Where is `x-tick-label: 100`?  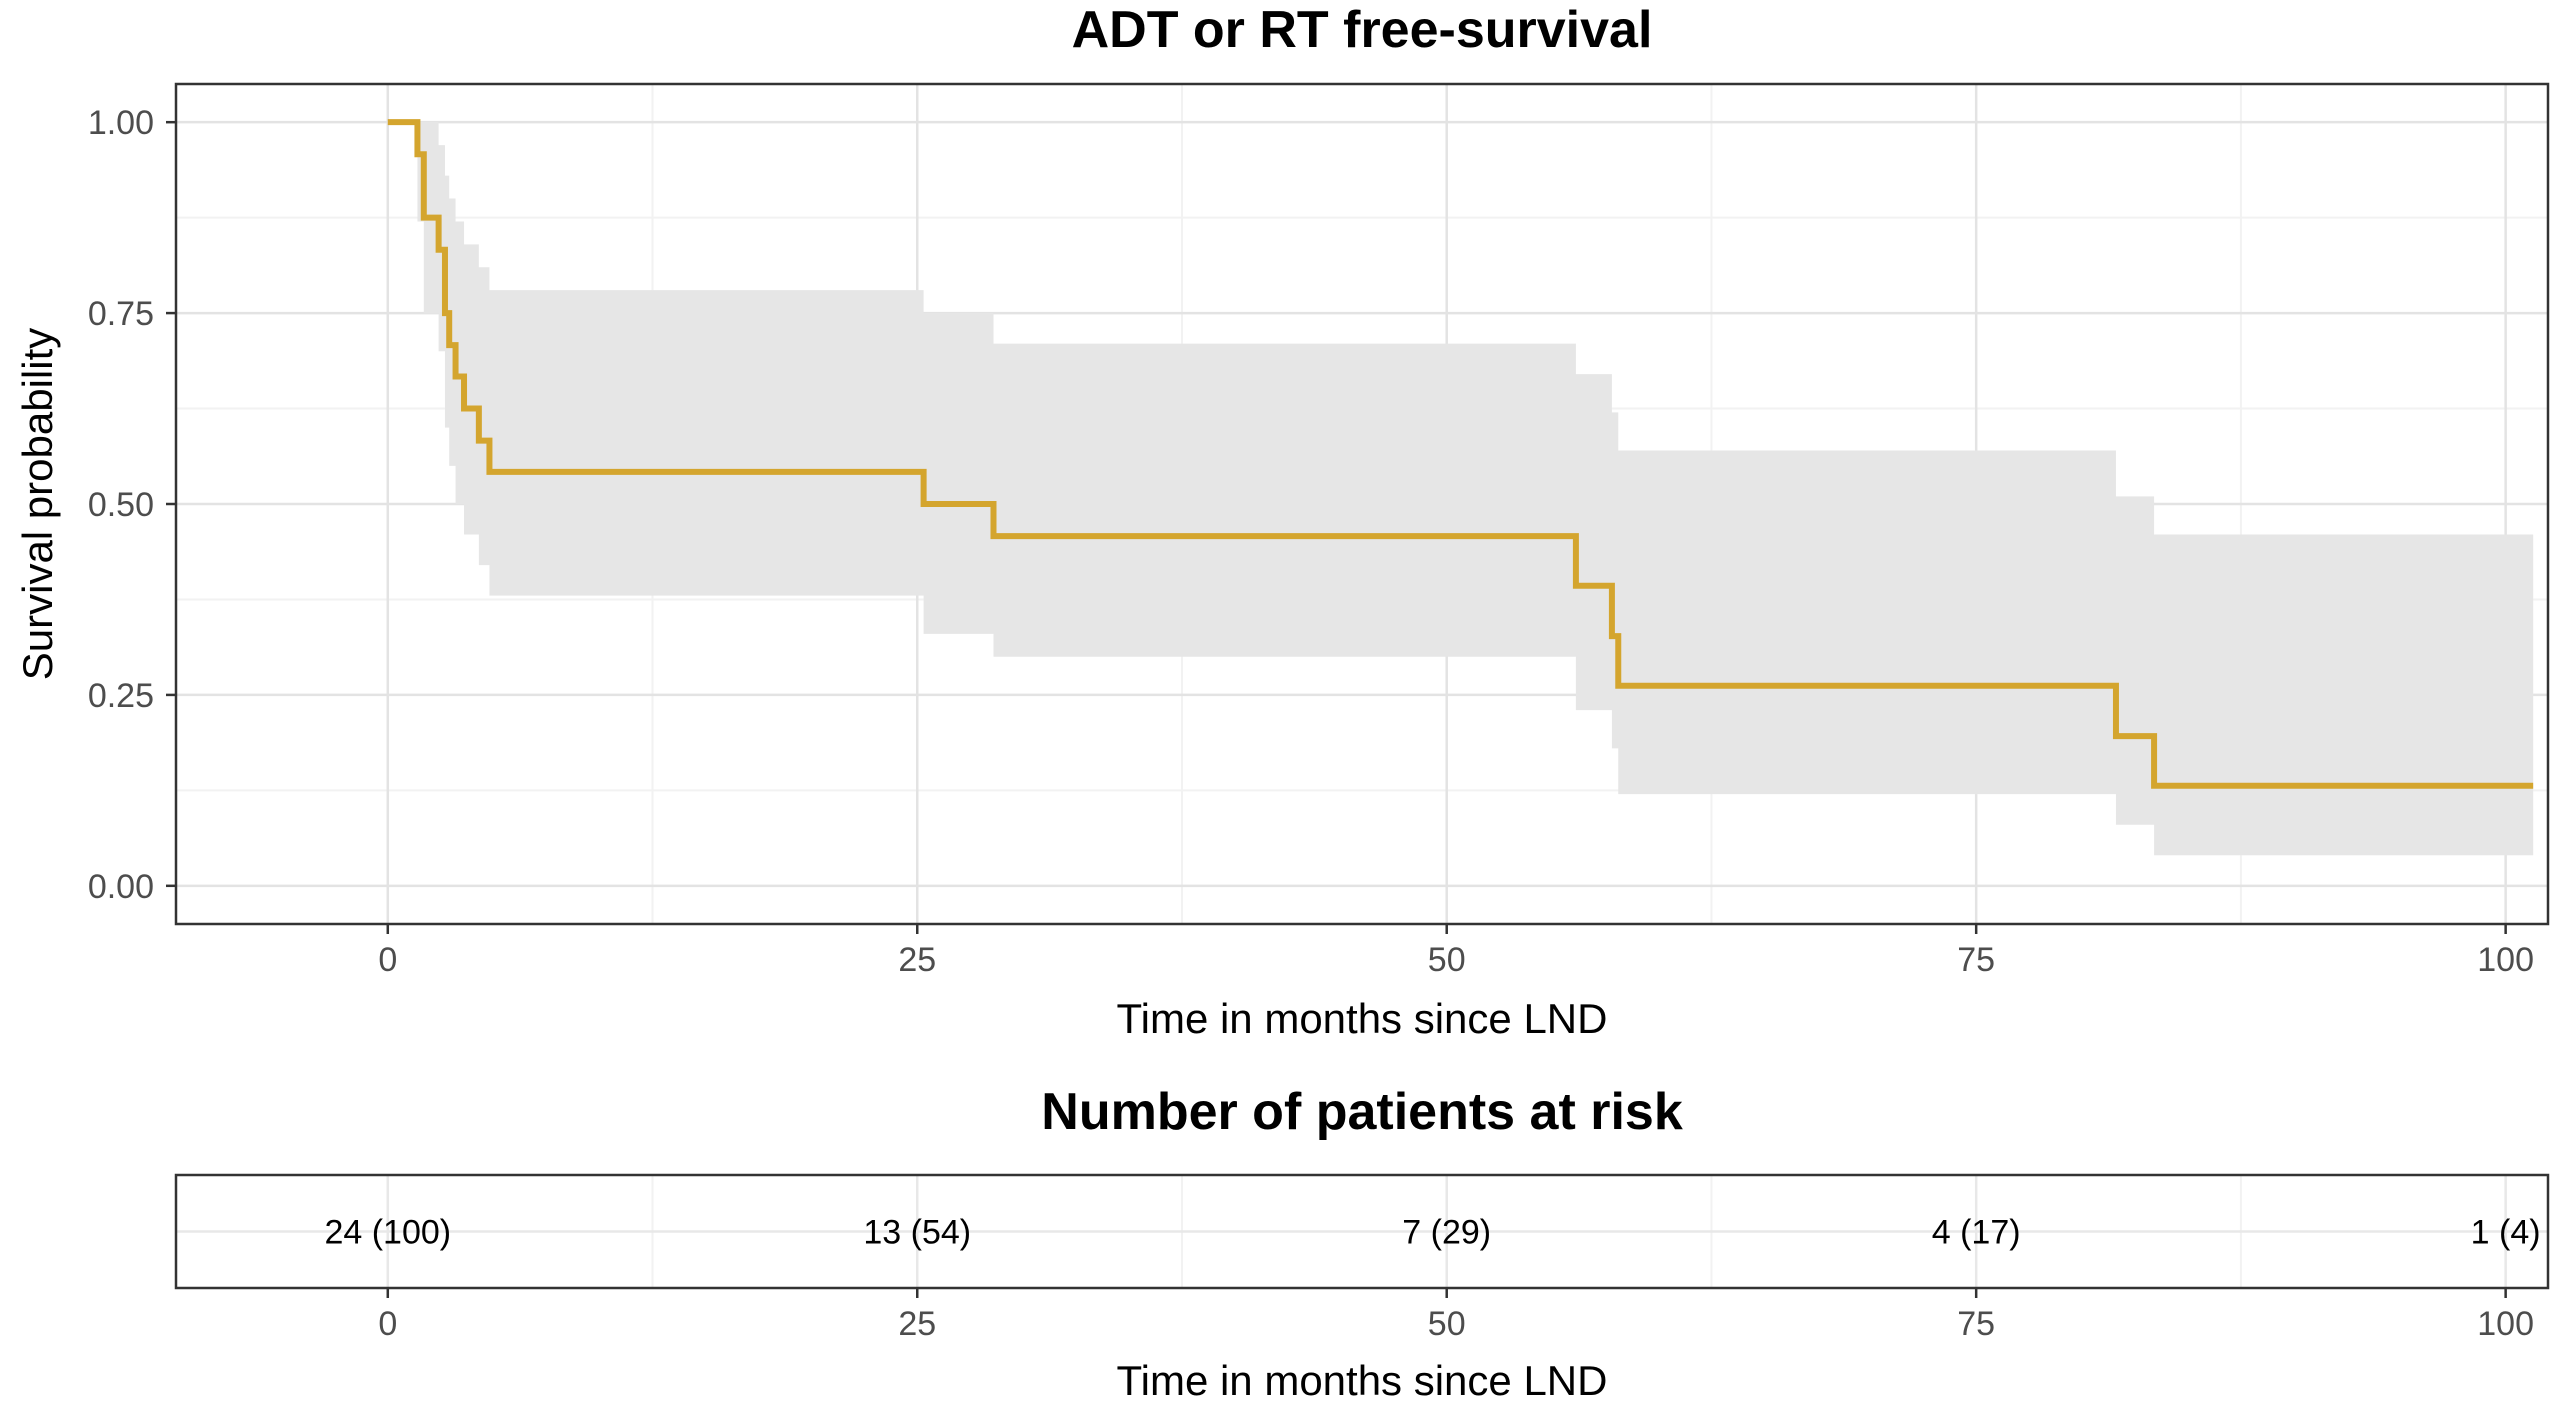
x-tick-label: 100 is located at coordinates (2505, 960).